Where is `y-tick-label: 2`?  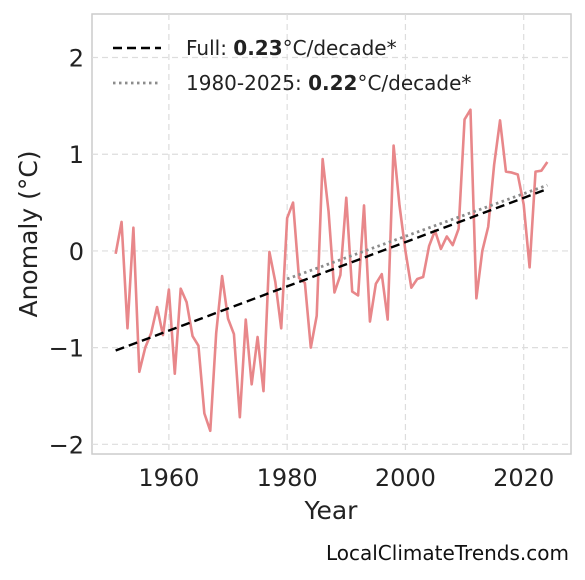 y-tick-label: 2 is located at coordinates (76, 59).